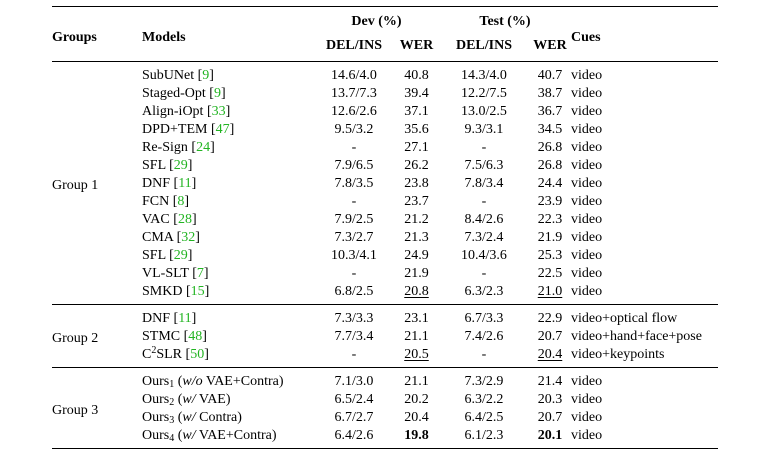 Image resolution: width=761 pixels, height=450 pixels. What do you see at coordinates (197, 291) in the screenshot?
I see `citation-link: 15` at bounding box center [197, 291].